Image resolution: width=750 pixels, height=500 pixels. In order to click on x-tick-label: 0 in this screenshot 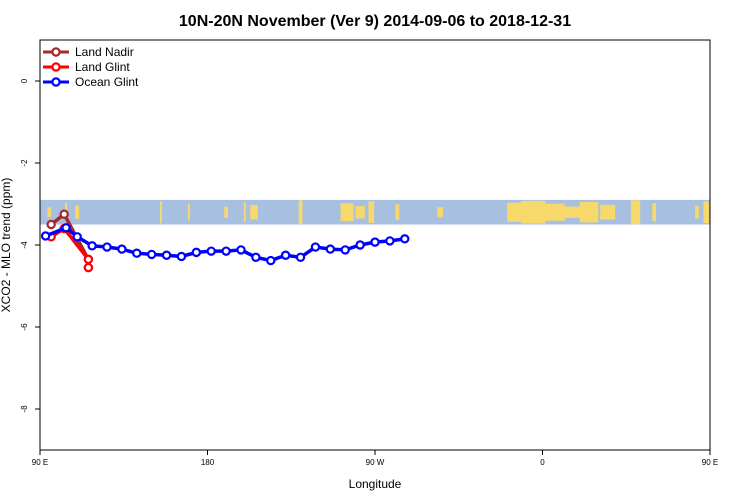, I will do `click(542, 462)`.